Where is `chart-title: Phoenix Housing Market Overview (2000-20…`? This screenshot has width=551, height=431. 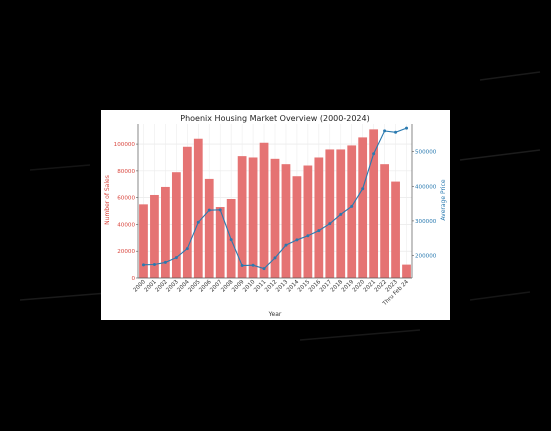
chart-title: Phoenix Housing Market Overview (2000-20… is located at coordinates (274, 118).